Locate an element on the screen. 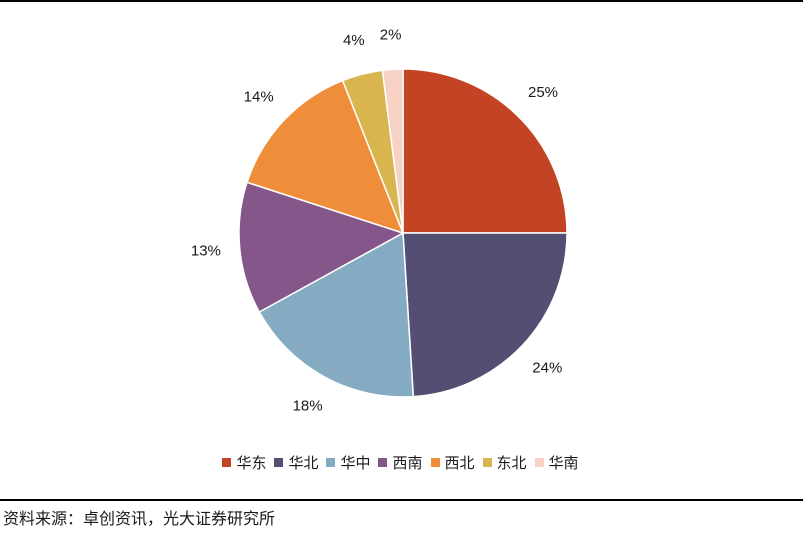 This screenshot has width=809, height=537. legend-label: 西北 is located at coordinates (459, 463).